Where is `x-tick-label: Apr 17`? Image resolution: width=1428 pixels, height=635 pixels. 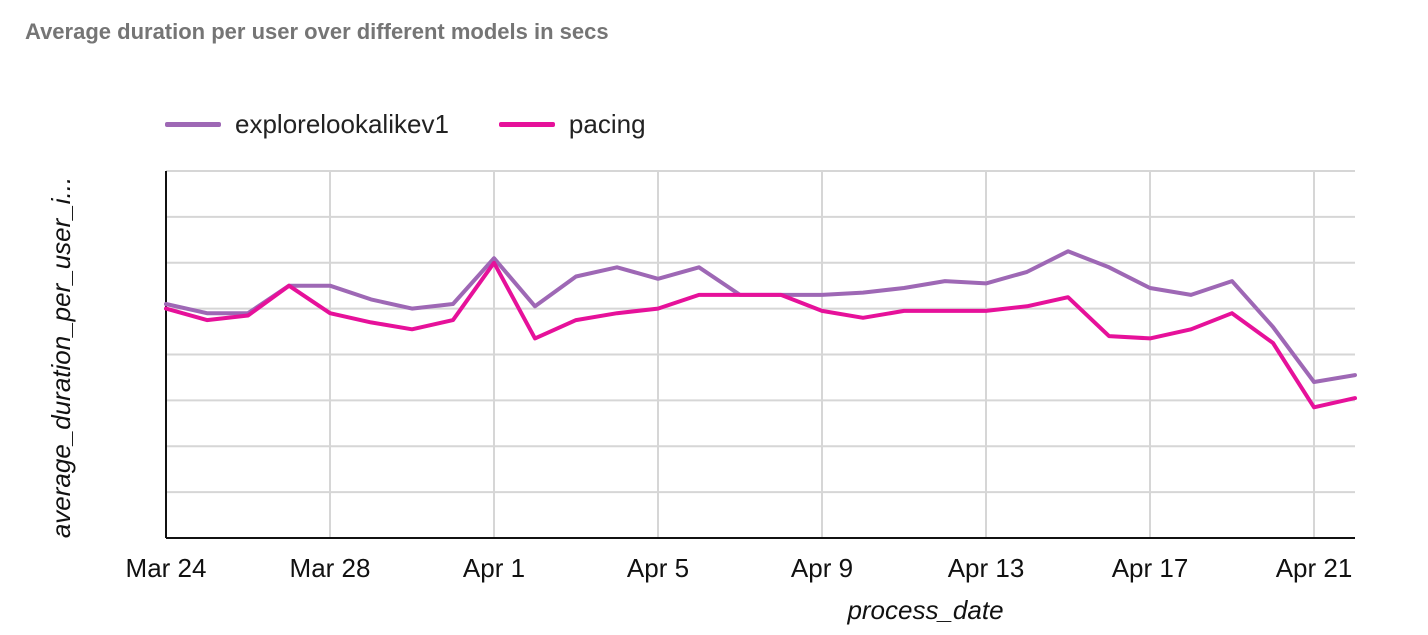 x-tick-label: Apr 17 is located at coordinates (1150, 568).